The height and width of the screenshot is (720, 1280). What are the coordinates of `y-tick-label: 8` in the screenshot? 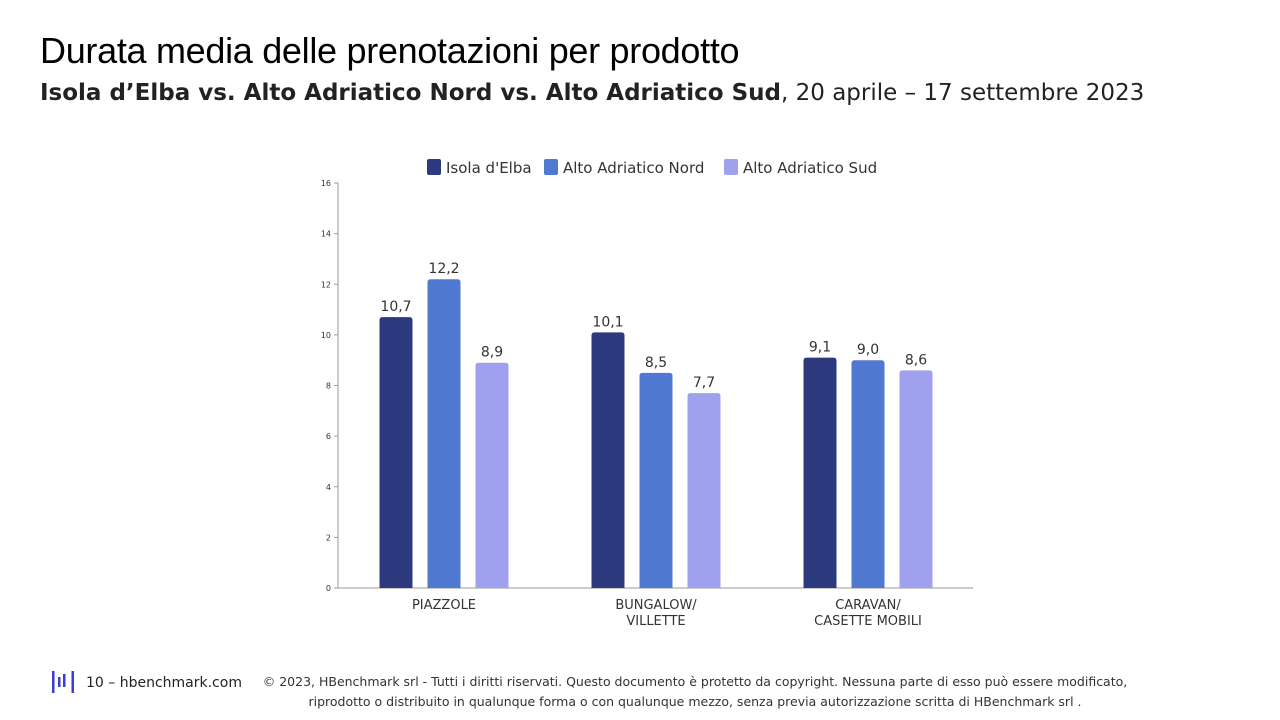 It's located at (328, 386).